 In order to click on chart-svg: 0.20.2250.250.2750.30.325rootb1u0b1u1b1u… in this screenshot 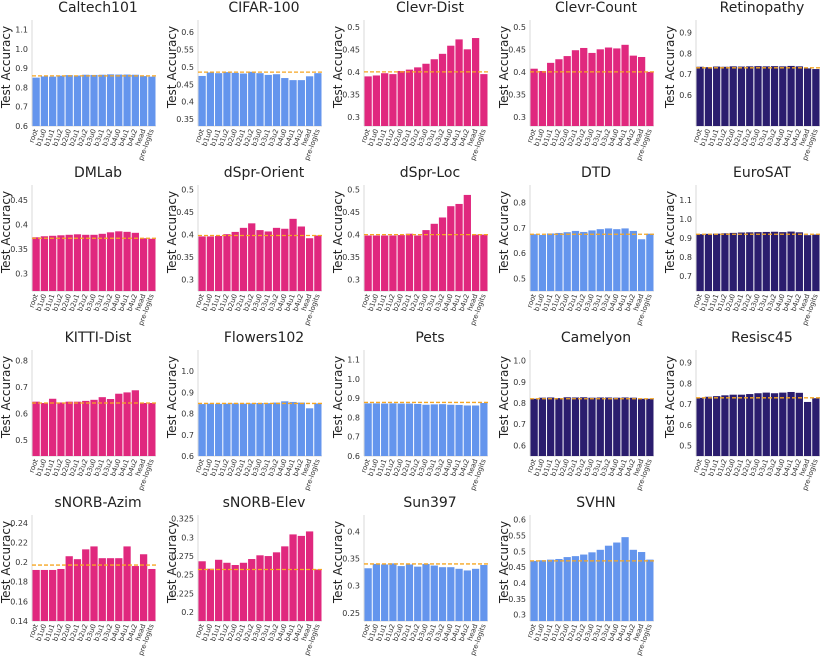, I will do `click(246, 586)`.